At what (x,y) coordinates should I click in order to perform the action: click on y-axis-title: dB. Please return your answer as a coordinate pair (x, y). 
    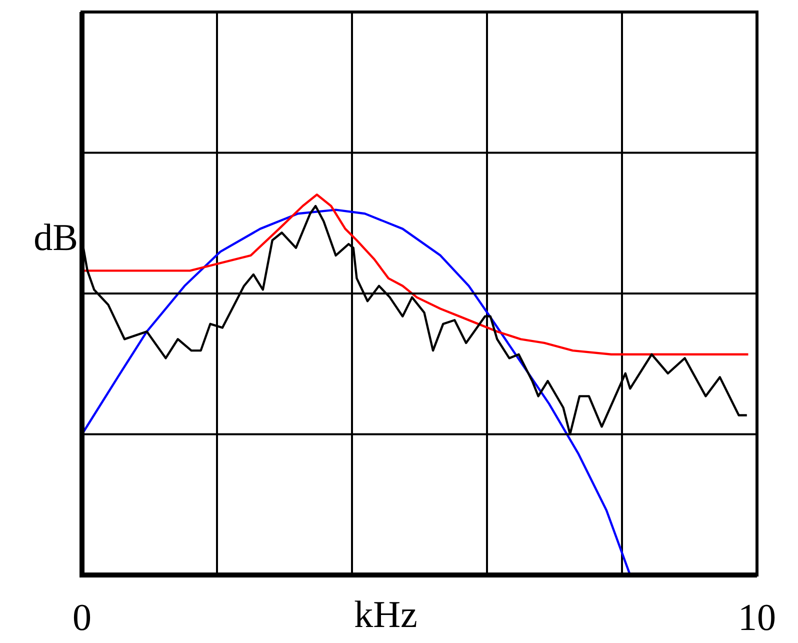
    Looking at the image, I should click on (56, 238).